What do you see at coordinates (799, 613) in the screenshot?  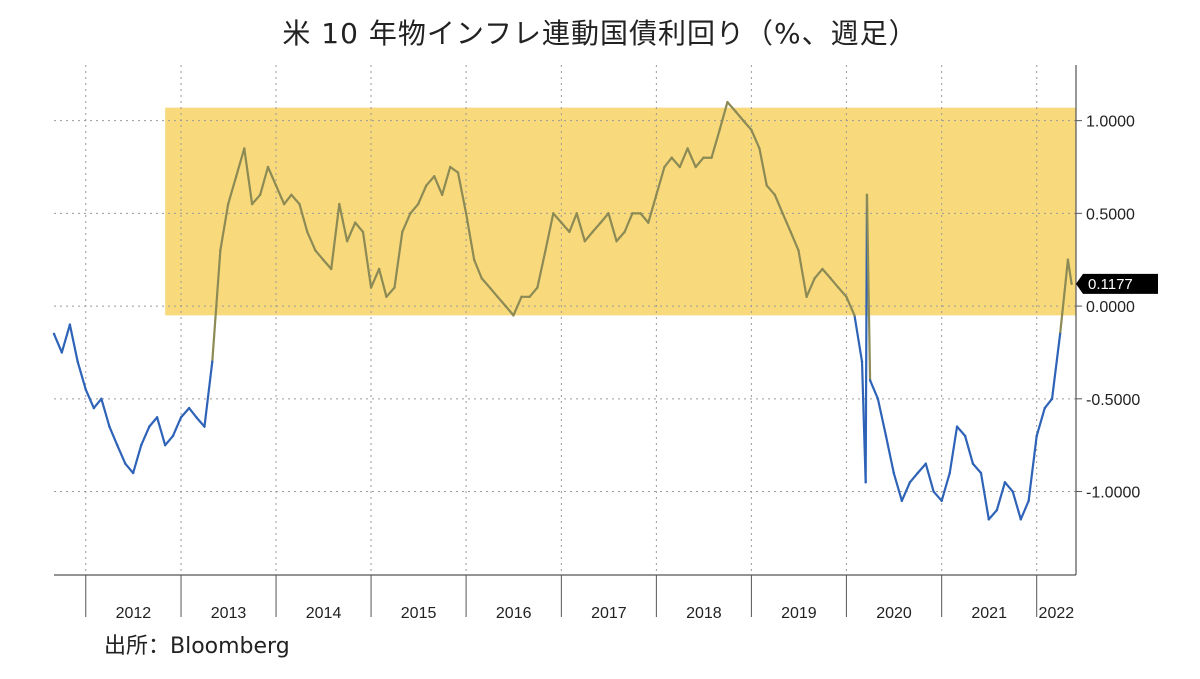 I see `x-tick-label: 2019` at bounding box center [799, 613].